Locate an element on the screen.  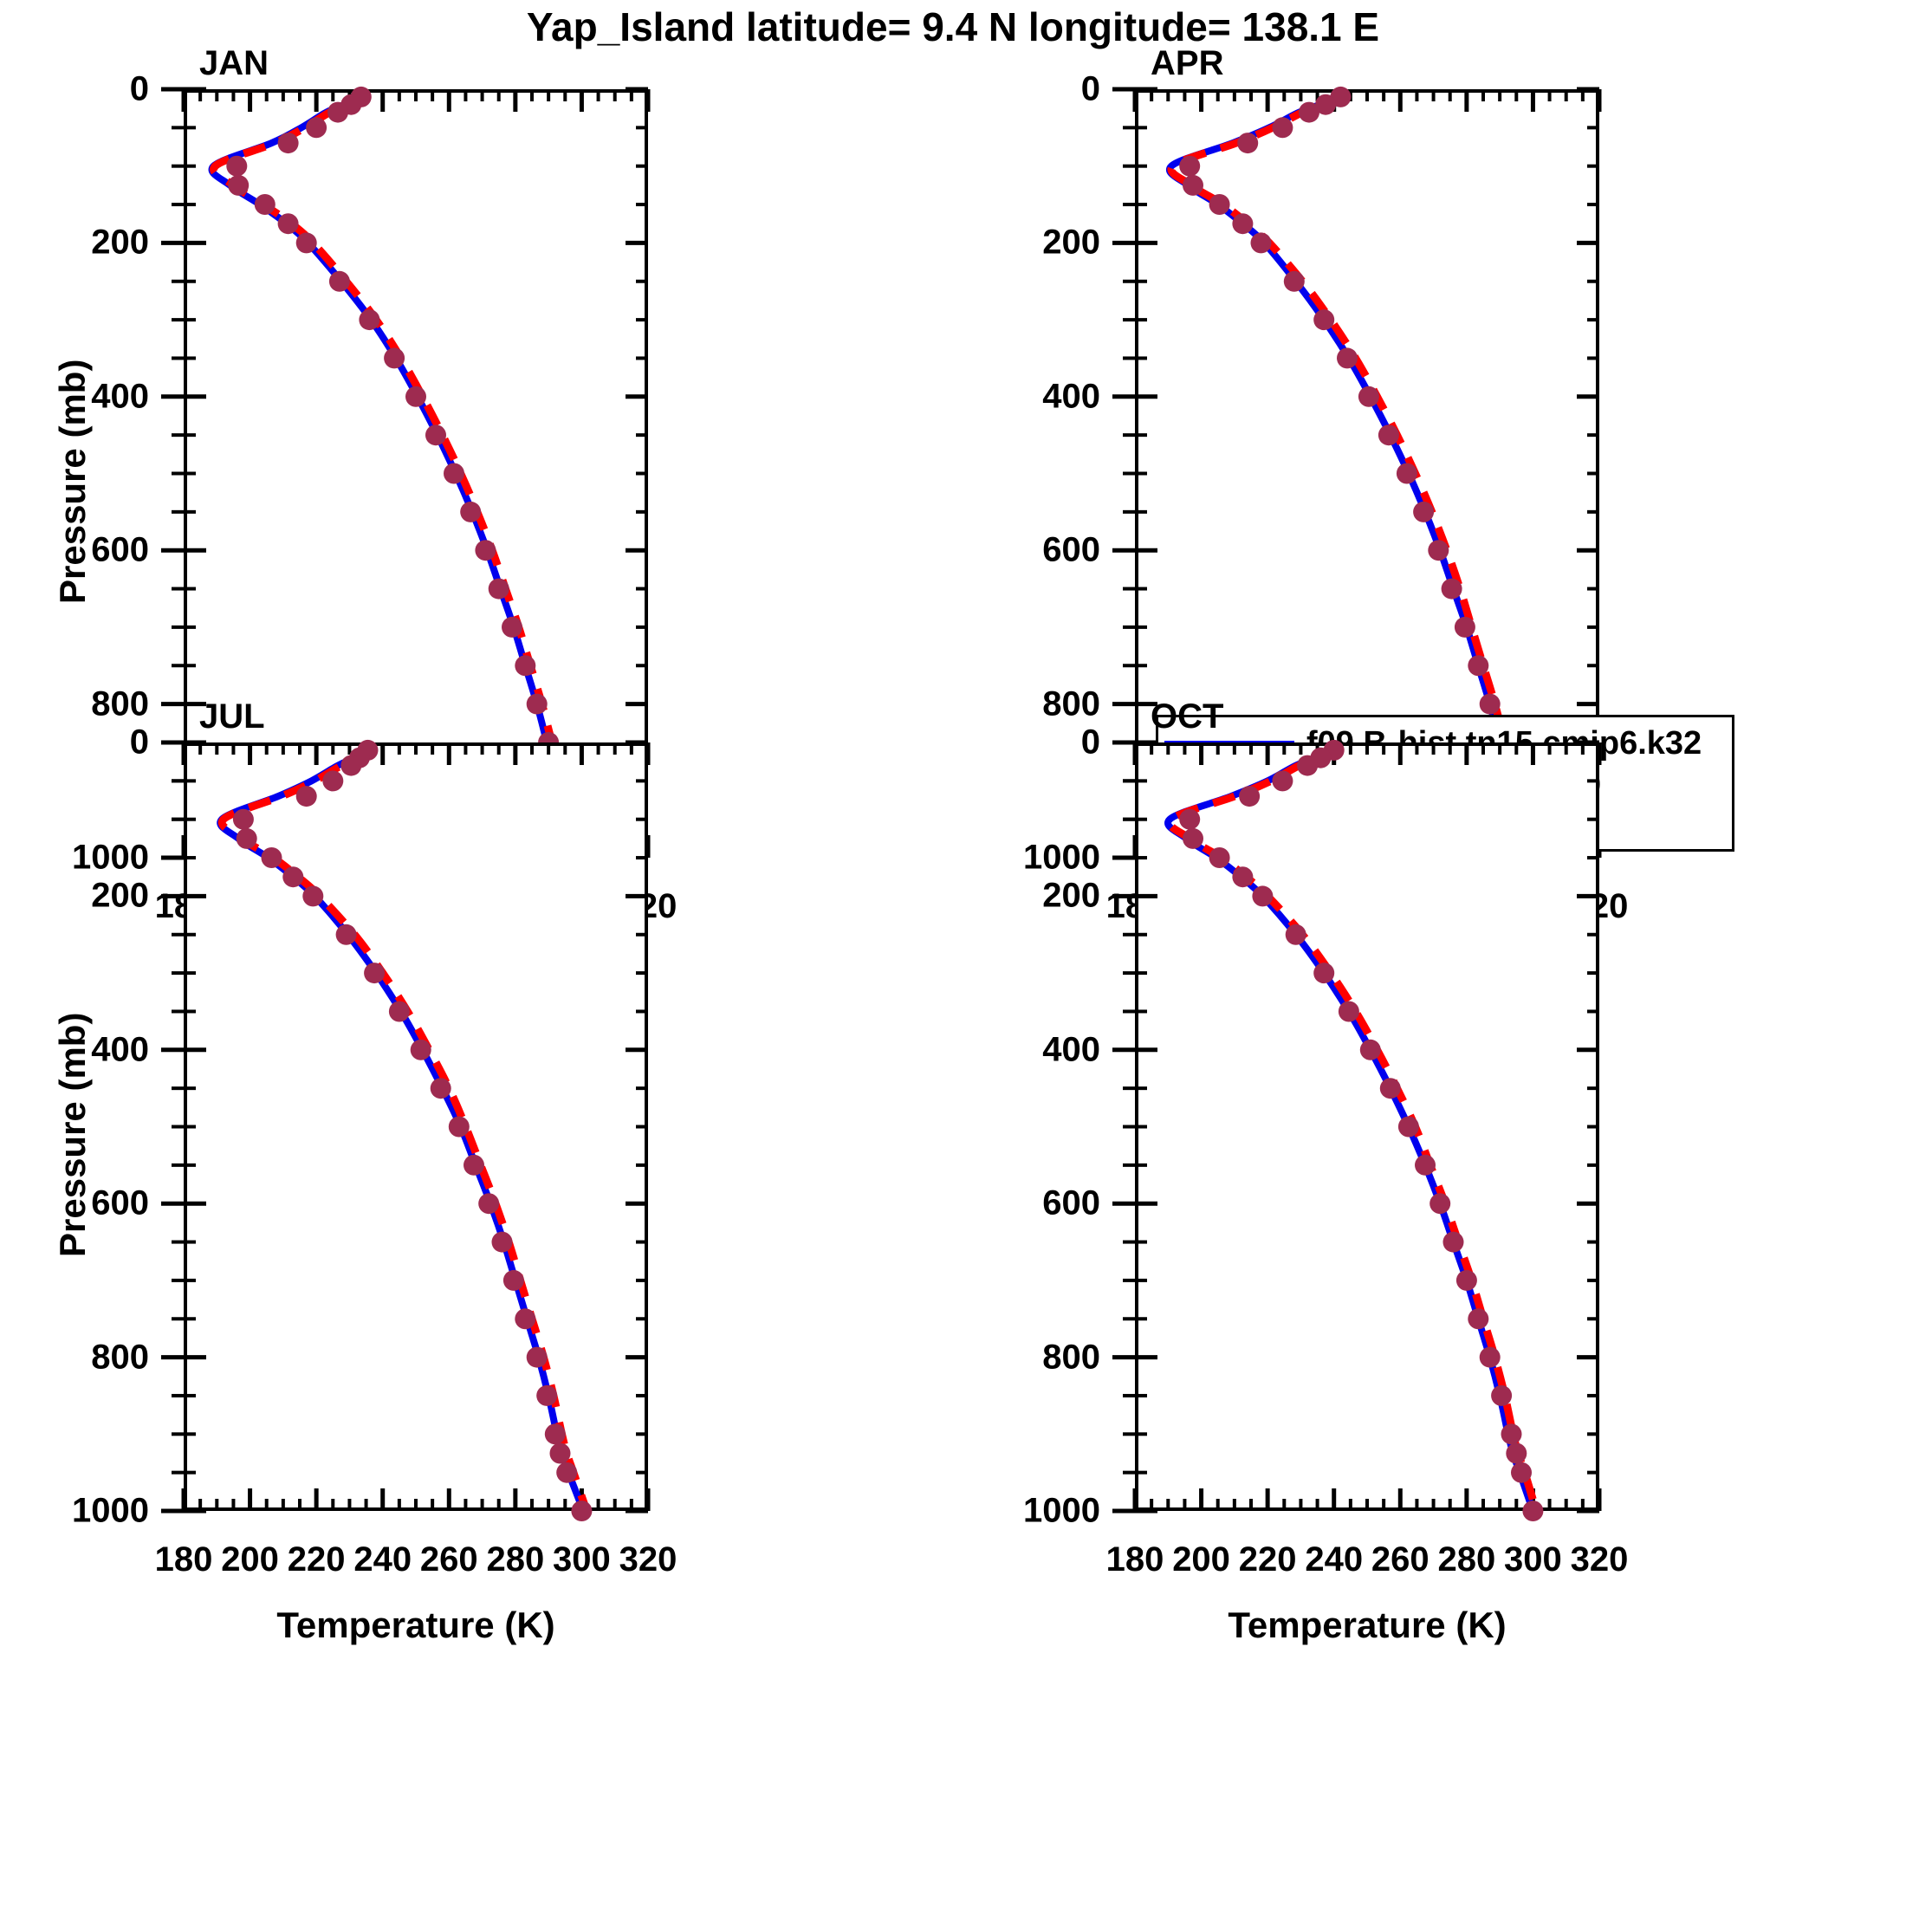
series-line-oct-ssp245 is located at coordinates (1352, 1129).